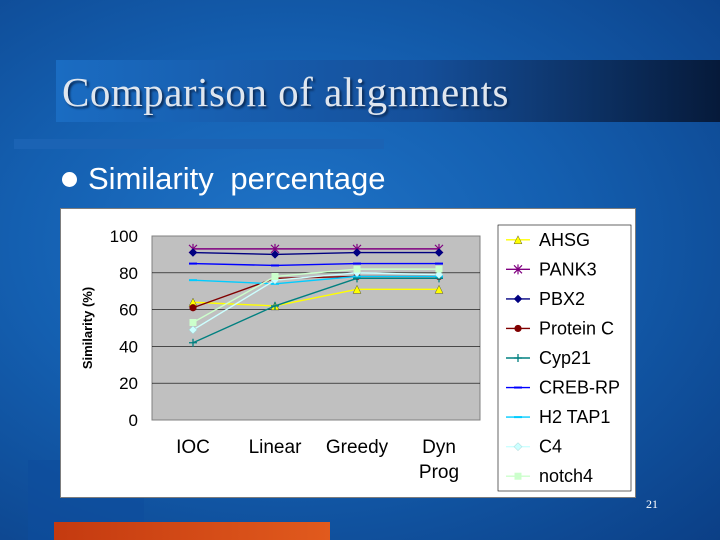 The height and width of the screenshot is (540, 720). Describe the element at coordinates (566, 476) in the screenshot. I see `legend-label-notch4: notch4` at that location.